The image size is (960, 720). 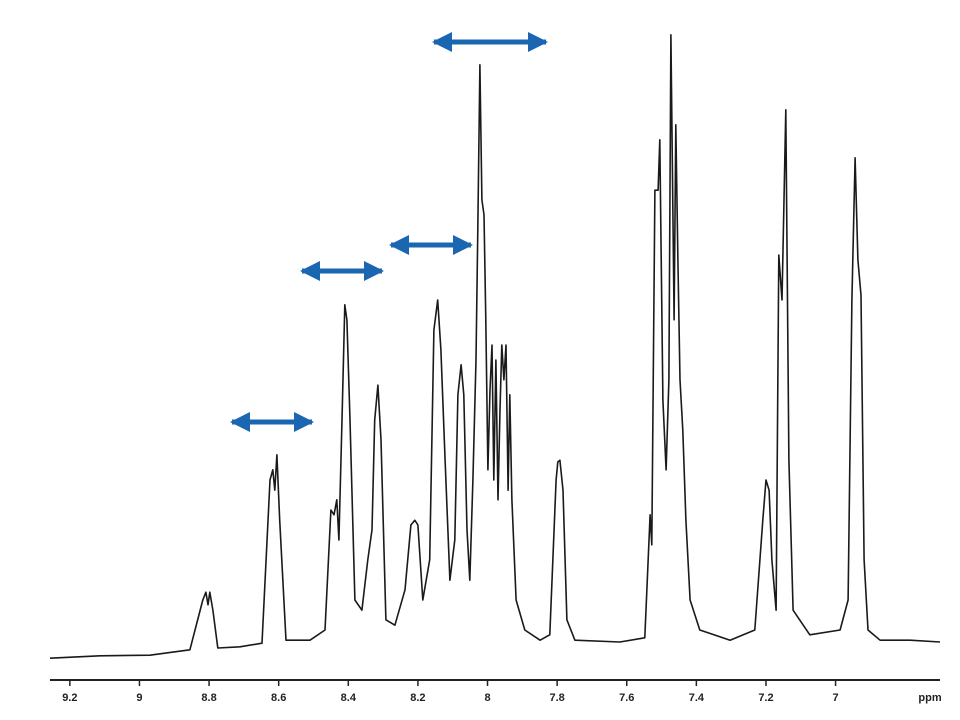 I want to click on x-tick-label: 8.2, so click(x=417, y=698).